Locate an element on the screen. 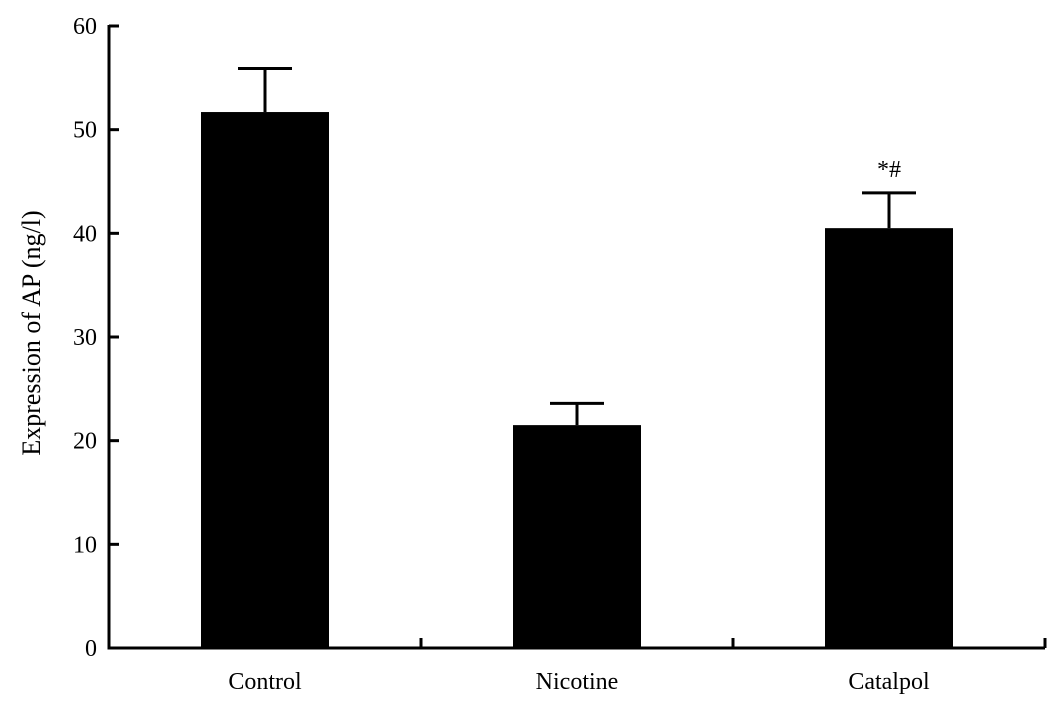 The width and height of the screenshot is (1063, 709). bar-nicotine is located at coordinates (577, 536).